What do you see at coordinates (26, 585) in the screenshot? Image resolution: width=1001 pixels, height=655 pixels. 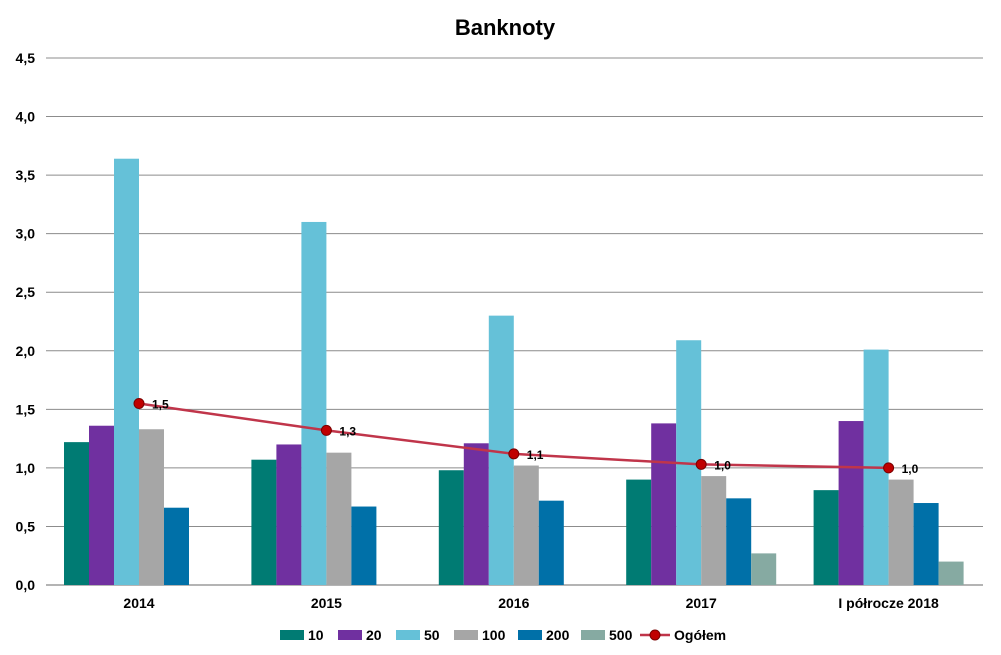 I see `y-tick-label: 0,0` at bounding box center [26, 585].